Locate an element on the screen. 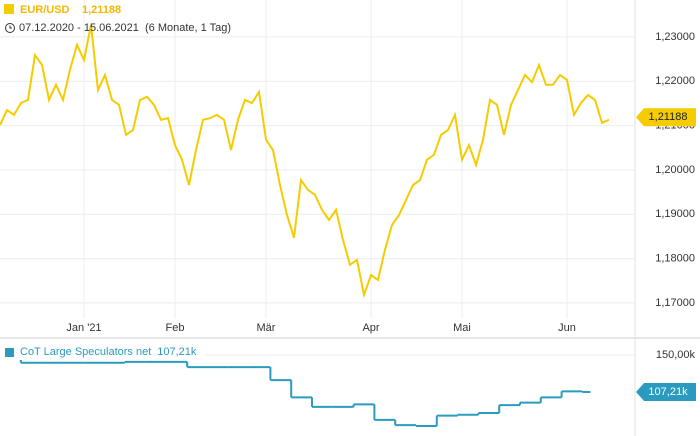 This screenshot has width=700, height=436. x-tick-label: Jun is located at coordinates (567, 328).